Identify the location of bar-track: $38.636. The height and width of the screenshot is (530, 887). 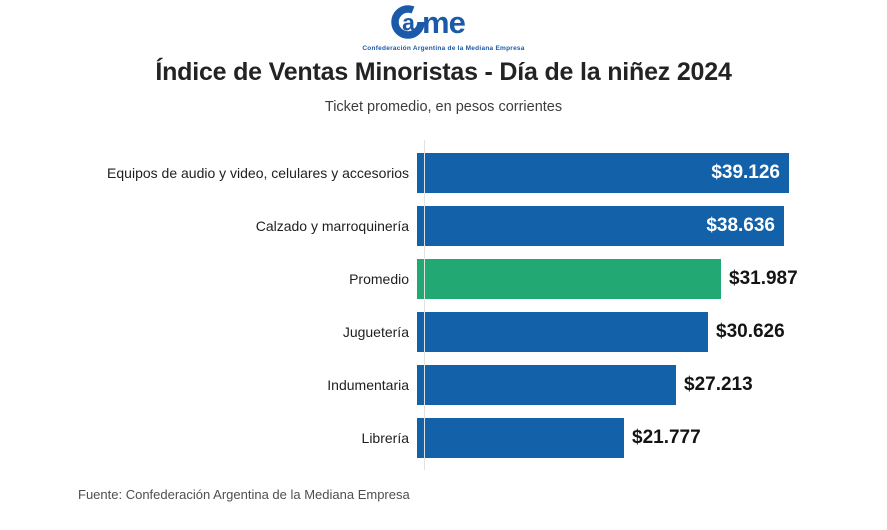
(652, 226).